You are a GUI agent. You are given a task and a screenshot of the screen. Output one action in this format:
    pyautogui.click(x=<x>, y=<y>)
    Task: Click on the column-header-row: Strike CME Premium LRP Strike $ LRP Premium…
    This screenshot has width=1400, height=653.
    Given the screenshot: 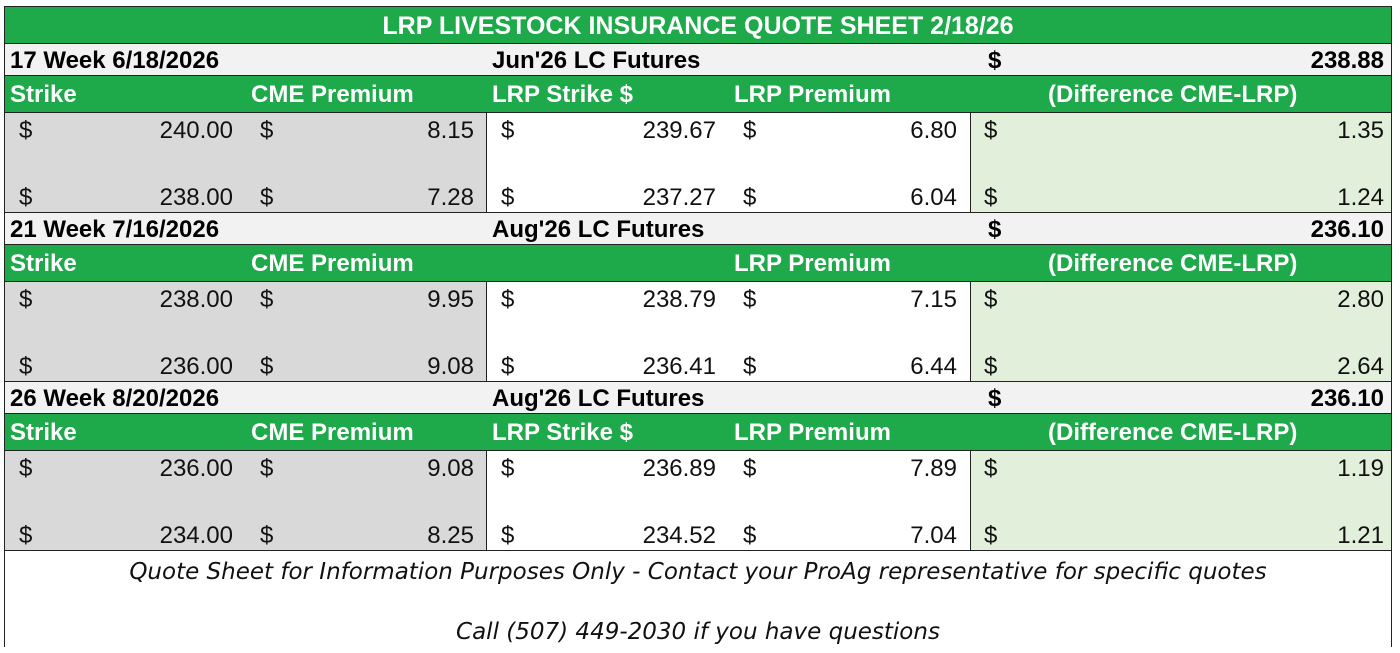 What is the action you would take?
    pyautogui.click(x=698, y=94)
    